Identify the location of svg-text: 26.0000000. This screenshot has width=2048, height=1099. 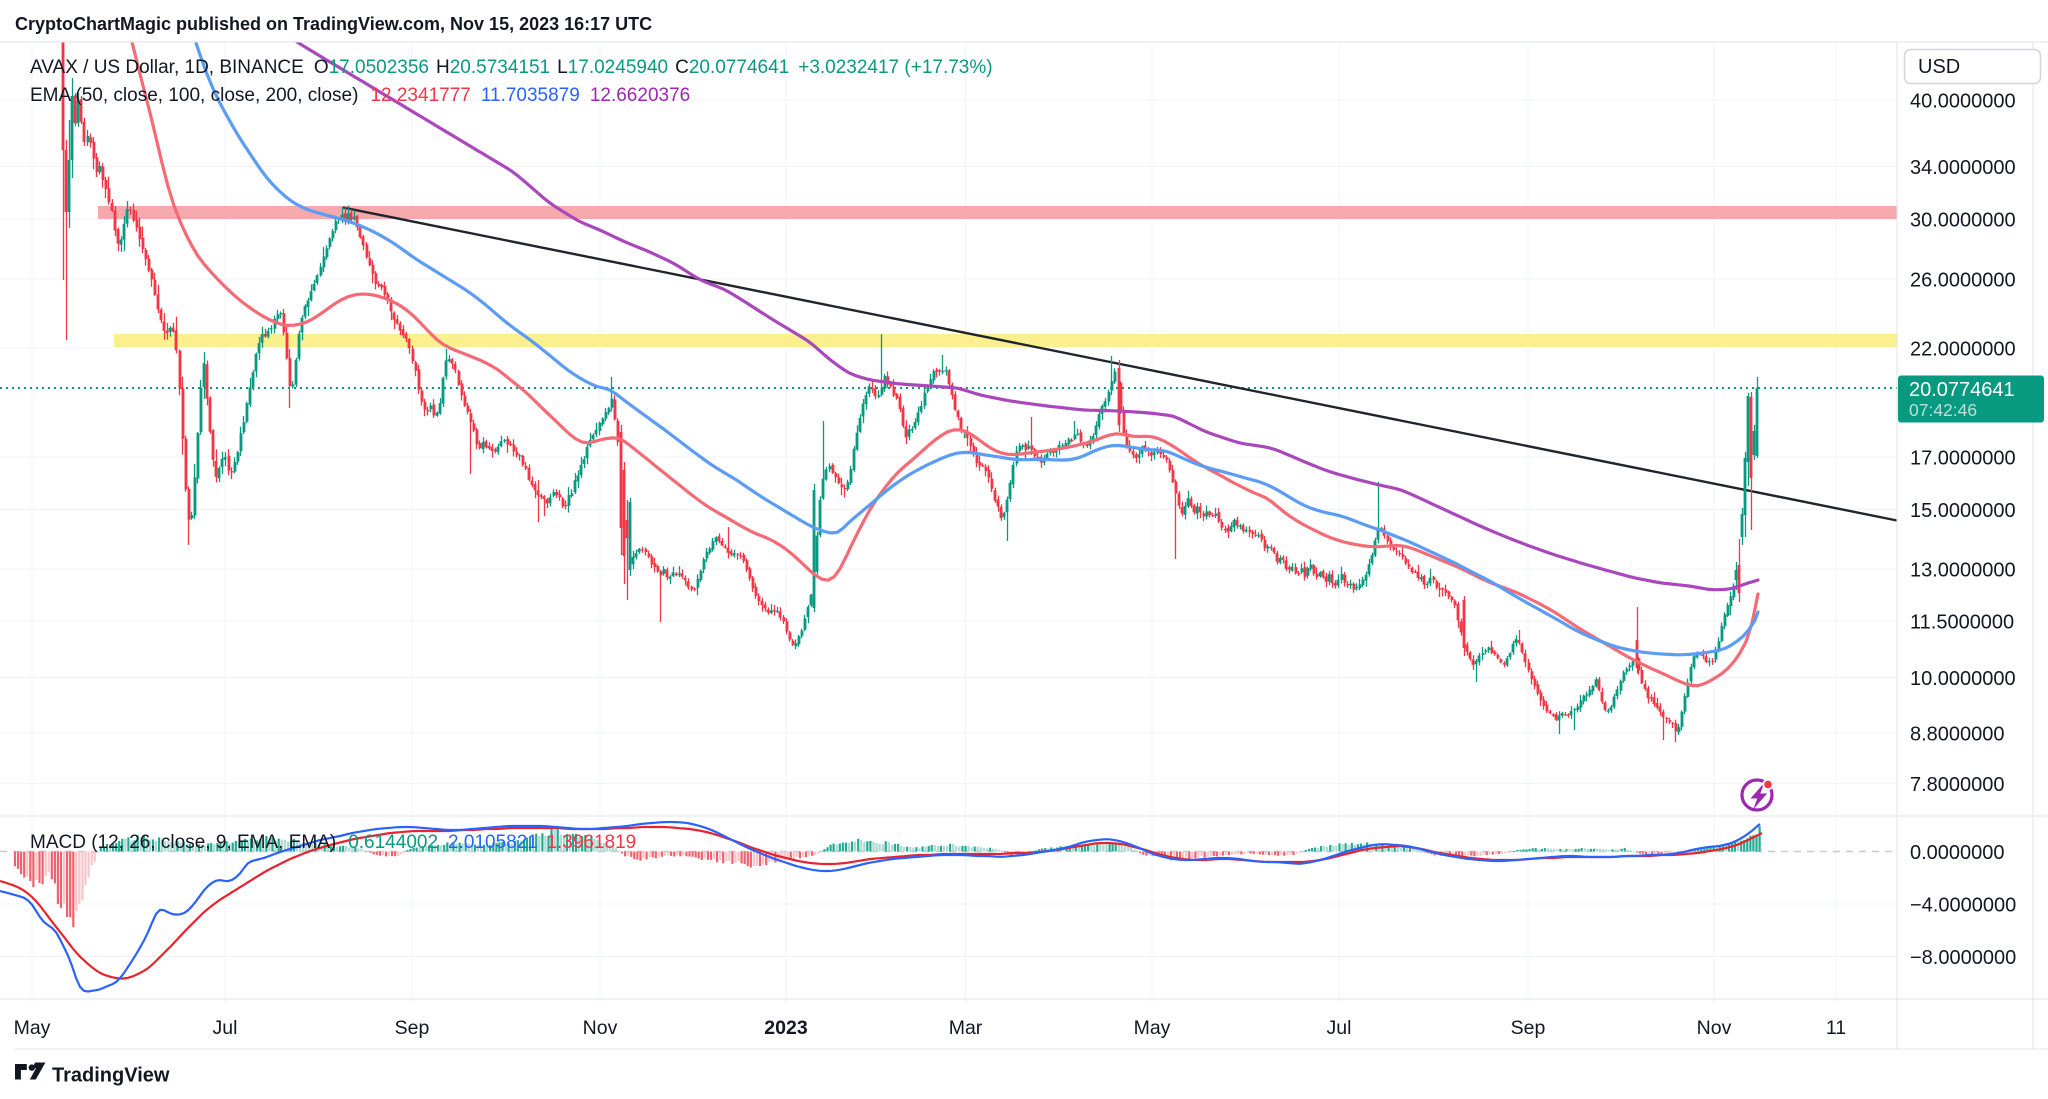
(1963, 281).